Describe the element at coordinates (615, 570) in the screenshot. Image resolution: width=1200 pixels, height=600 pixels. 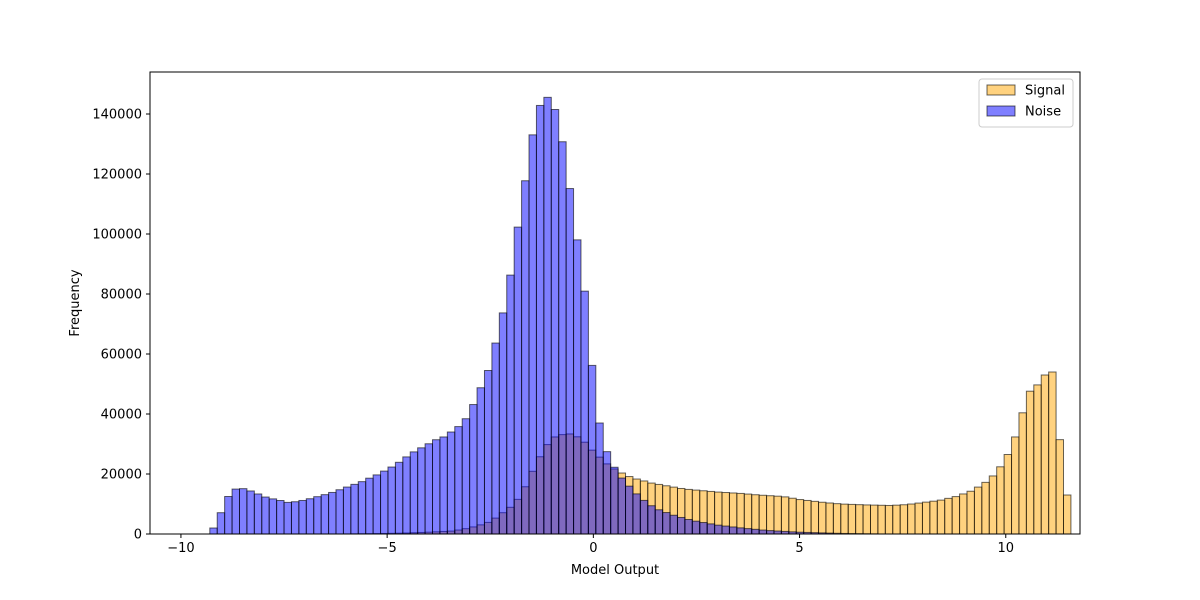
I see `x-axis-label: Model Output` at that location.